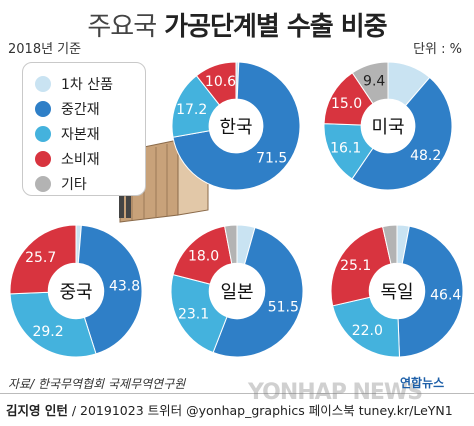 The image size is (474, 426). What do you see at coordinates (346, 104) in the screenshot?
I see `slice-label: 15.0` at bounding box center [346, 104].